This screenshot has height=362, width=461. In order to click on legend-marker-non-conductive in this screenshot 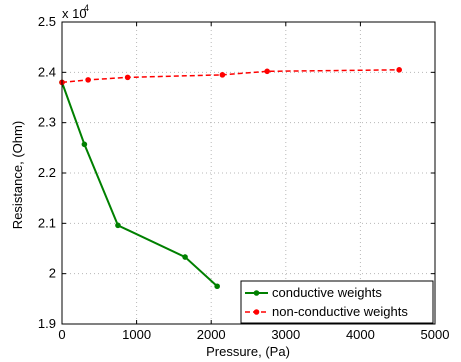, I will do `click(256, 312)`.